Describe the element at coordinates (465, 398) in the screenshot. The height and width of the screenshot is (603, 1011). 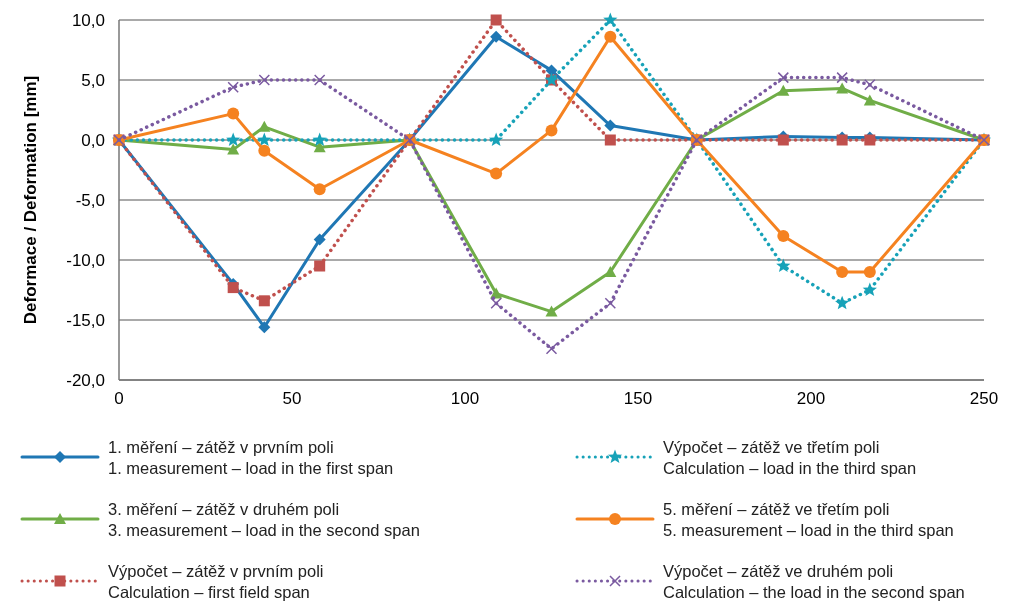
I see `x-tick-label: 100` at that location.